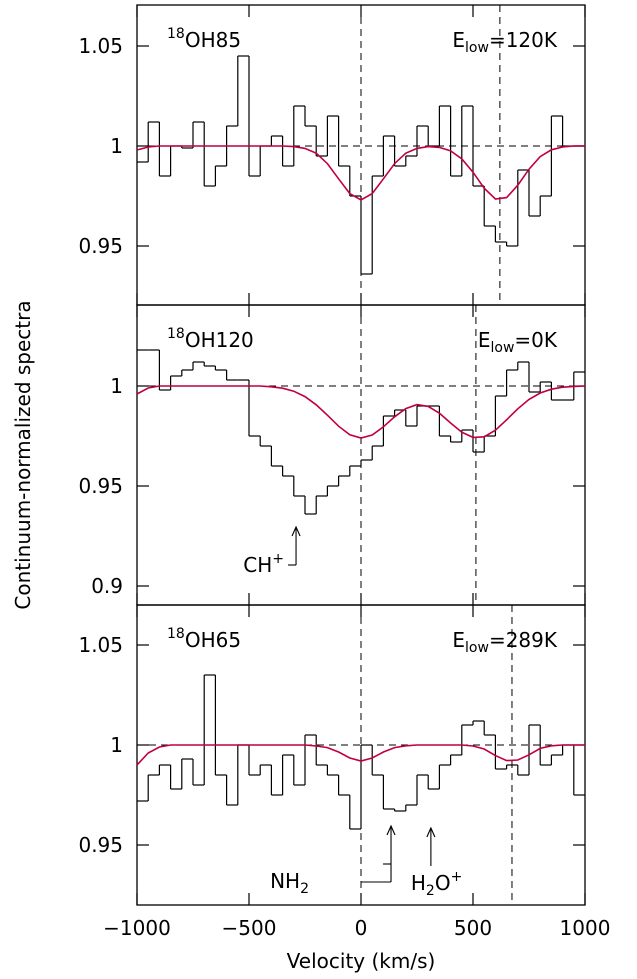  I want to click on panel-label: 18OH65, so click(204, 639).